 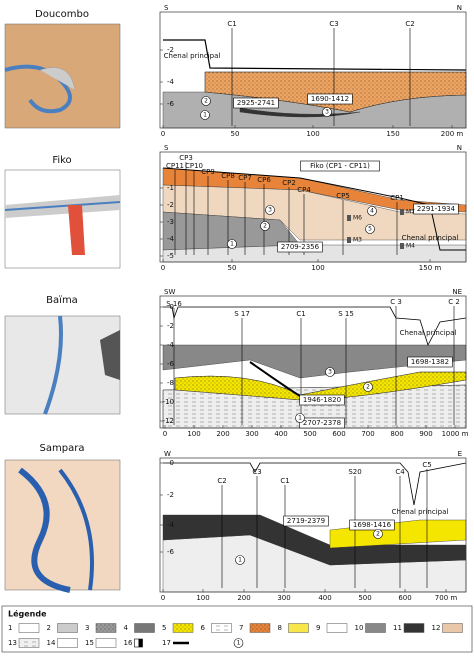 What do you see at coordinates (357, 240) in the screenshot?
I see `marker-label: M3` at bounding box center [357, 240].